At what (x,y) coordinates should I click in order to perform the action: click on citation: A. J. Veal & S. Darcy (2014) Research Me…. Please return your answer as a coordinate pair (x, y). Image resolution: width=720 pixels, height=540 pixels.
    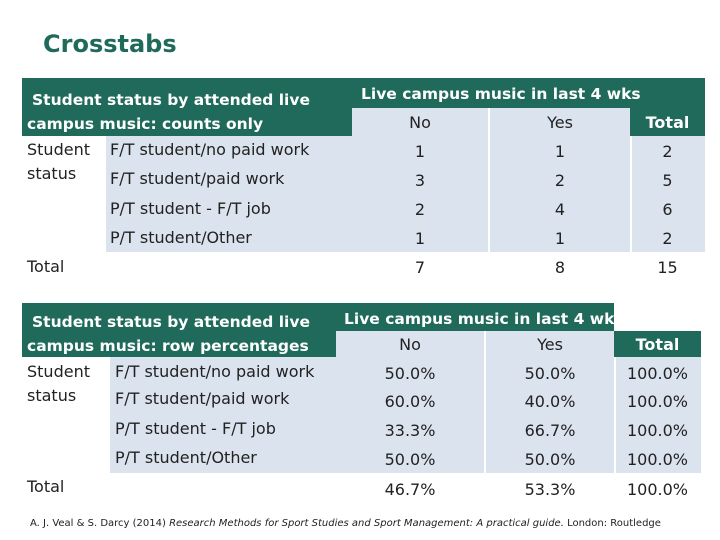
    Looking at the image, I should click on (345, 523).